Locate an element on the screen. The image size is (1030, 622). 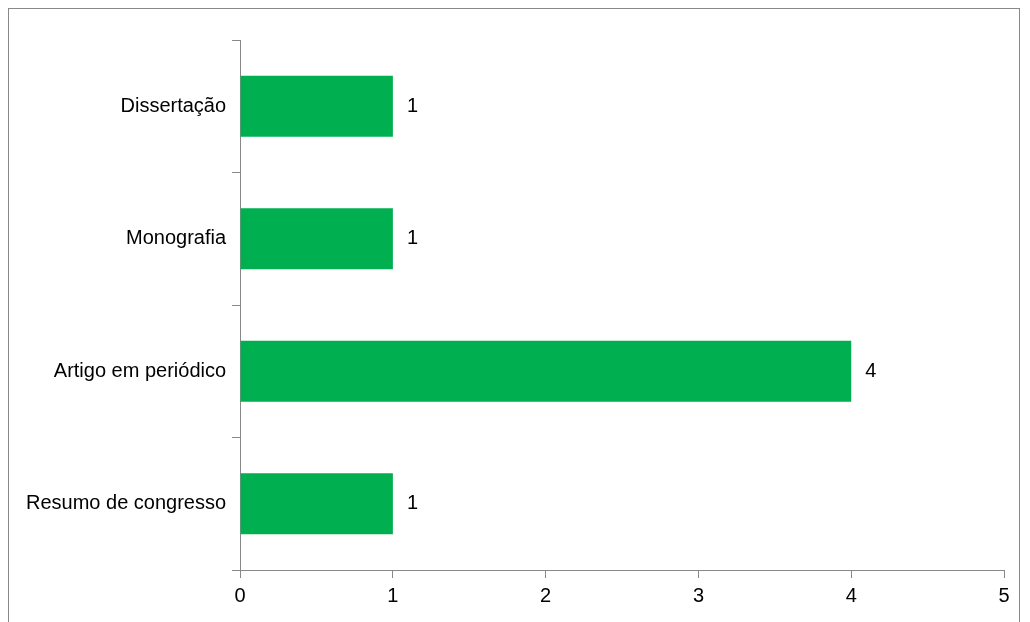
y-tick-label: Artigo em periódico is located at coordinates (140, 369).